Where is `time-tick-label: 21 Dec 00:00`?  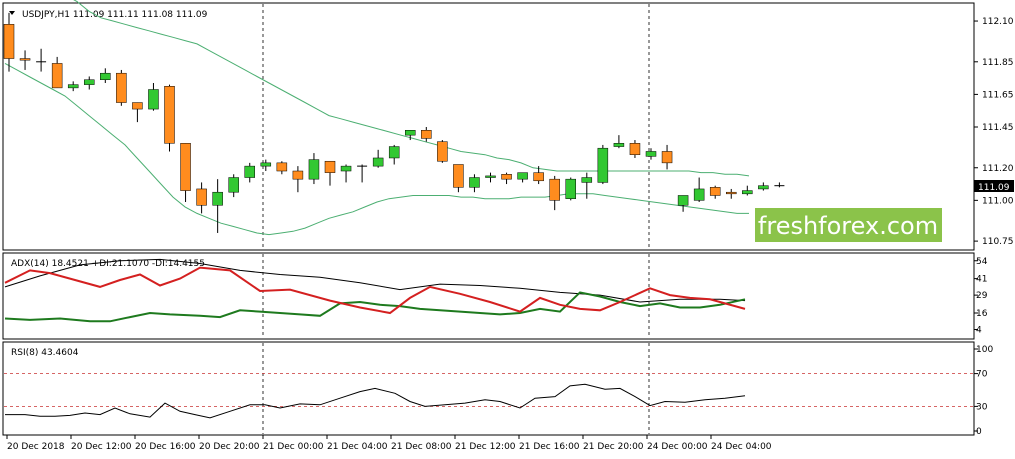 time-tick-label: 21 Dec 00:00 is located at coordinates (293, 447).